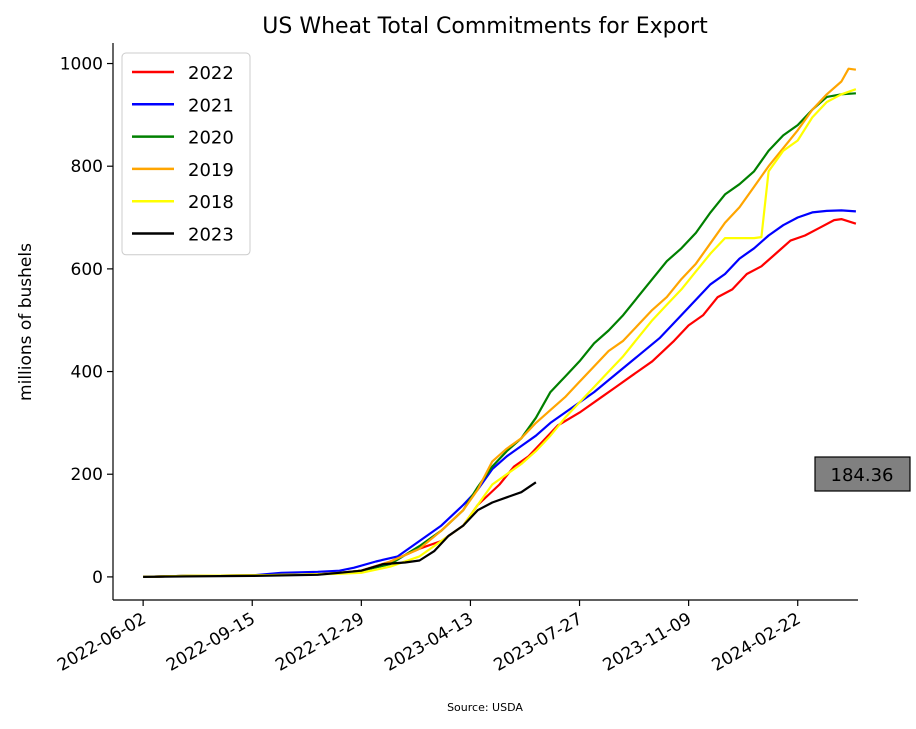 The width and height of the screenshot is (916, 729). I want to click on legend-label-2019: 2019, so click(211, 170).